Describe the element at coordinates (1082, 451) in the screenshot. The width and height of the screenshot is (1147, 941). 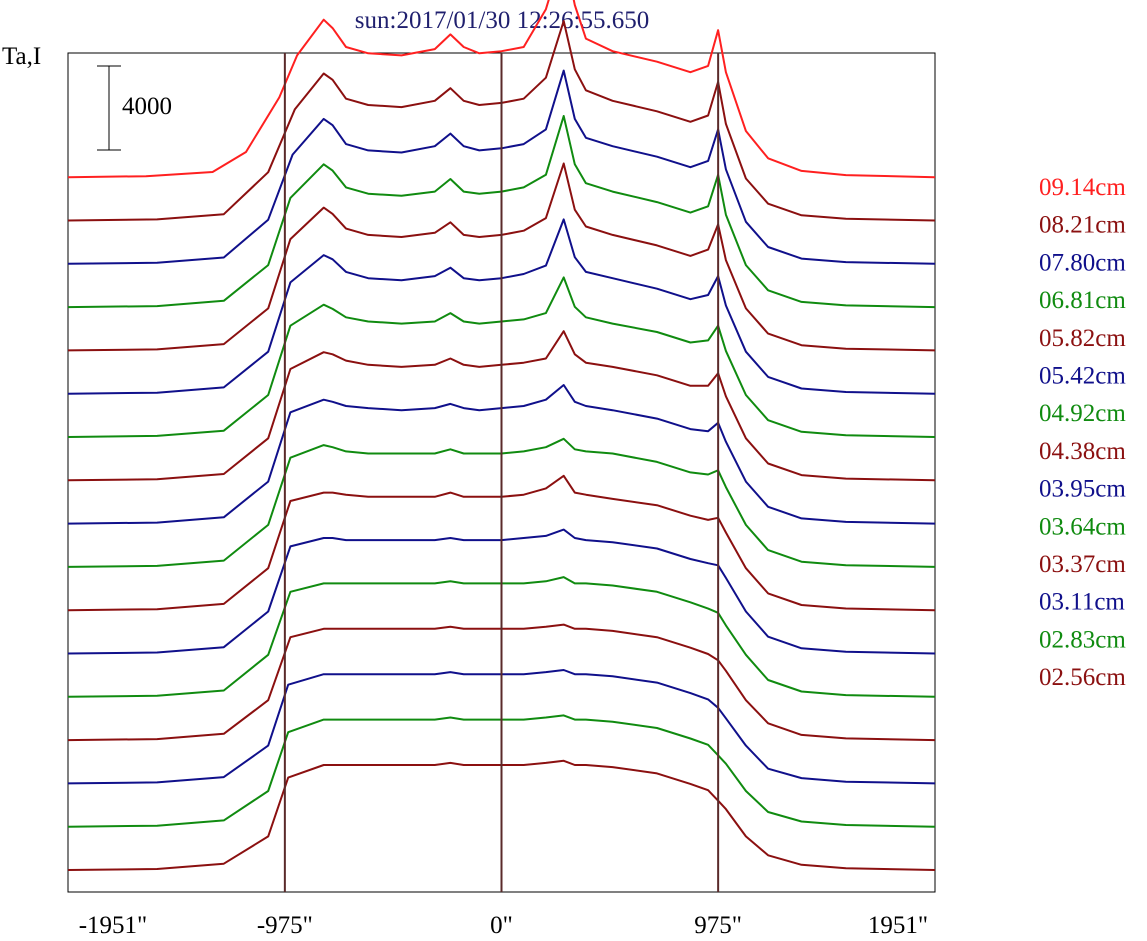
I see `legend-entry: 04.38cm` at that location.